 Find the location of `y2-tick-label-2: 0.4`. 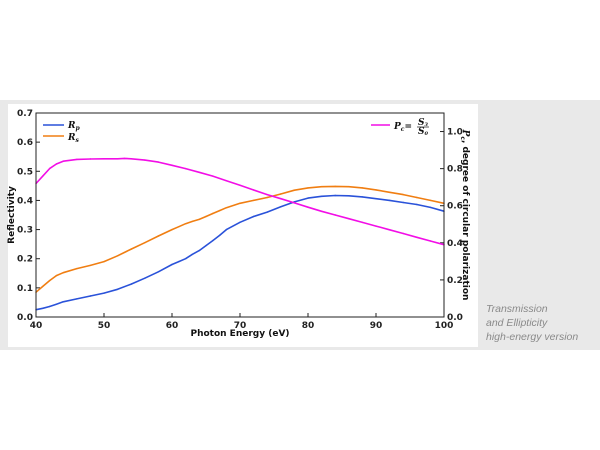

y2-tick-label-2: 0.4 is located at coordinates (455, 244).